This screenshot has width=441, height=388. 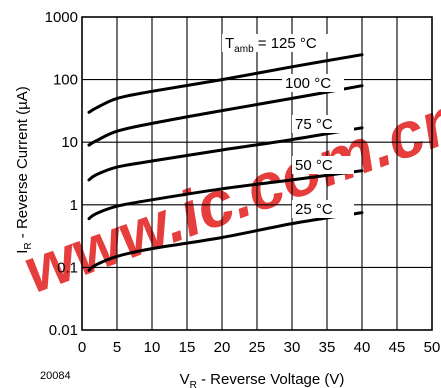 I want to click on y-axis-title: IR - Reverse Current (µA), so click(x=24, y=170).